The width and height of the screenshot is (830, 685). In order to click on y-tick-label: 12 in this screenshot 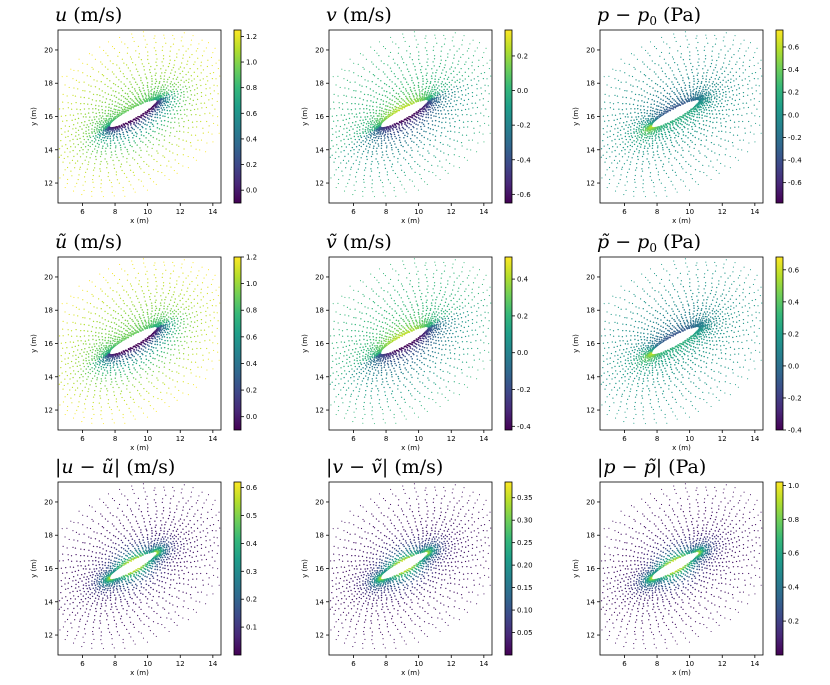, I will do `click(48, 184)`.